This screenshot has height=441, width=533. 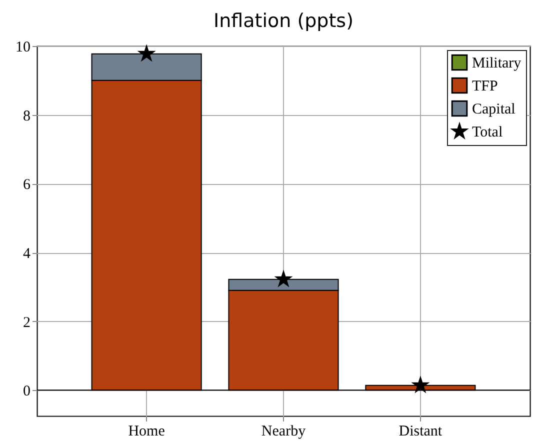 What do you see at coordinates (26, 392) in the screenshot?
I see `y-tick-label: 0` at bounding box center [26, 392].